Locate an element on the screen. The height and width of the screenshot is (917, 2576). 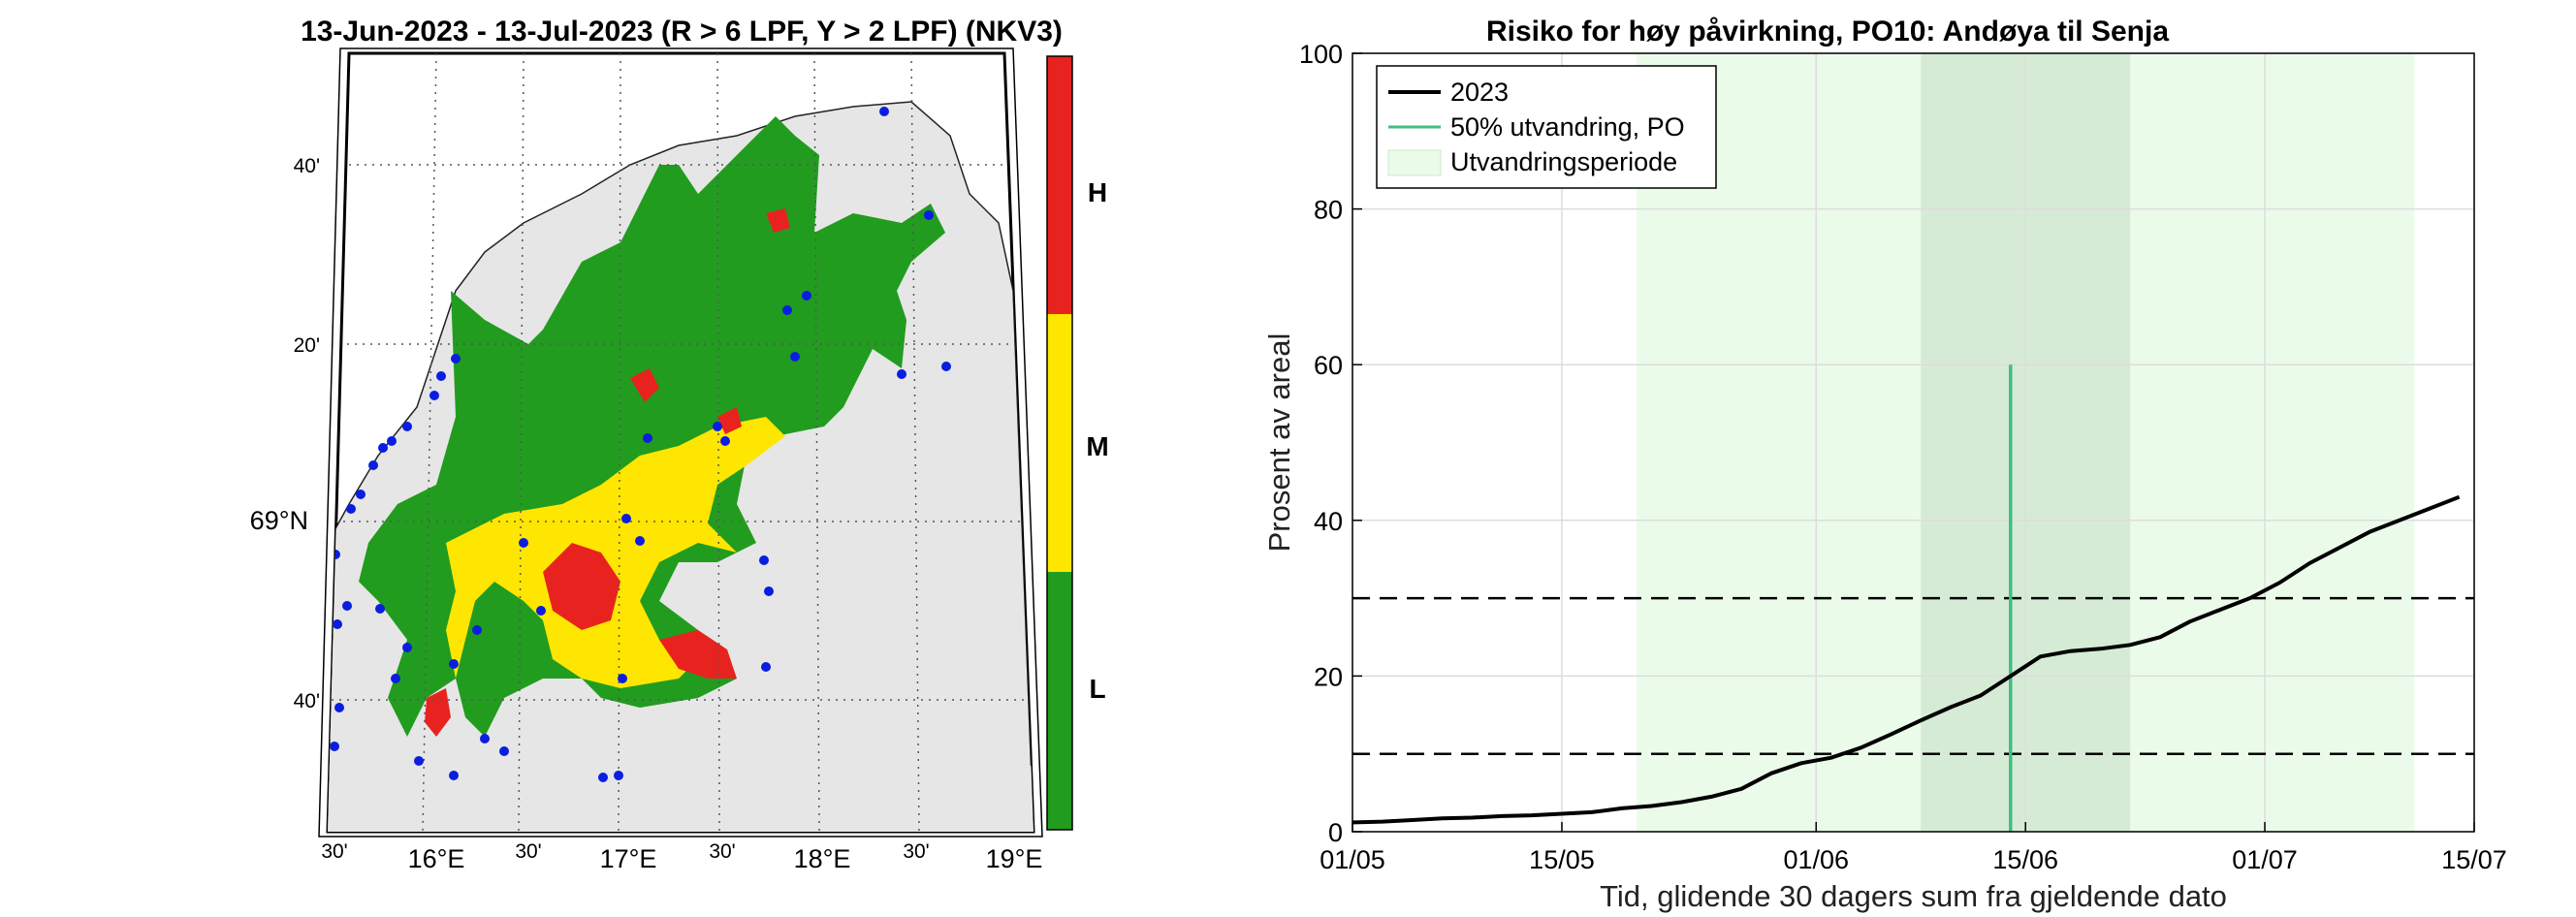
y-axis-ticks: 0 20 40 60 80 100 is located at coordinates (1331, 443).